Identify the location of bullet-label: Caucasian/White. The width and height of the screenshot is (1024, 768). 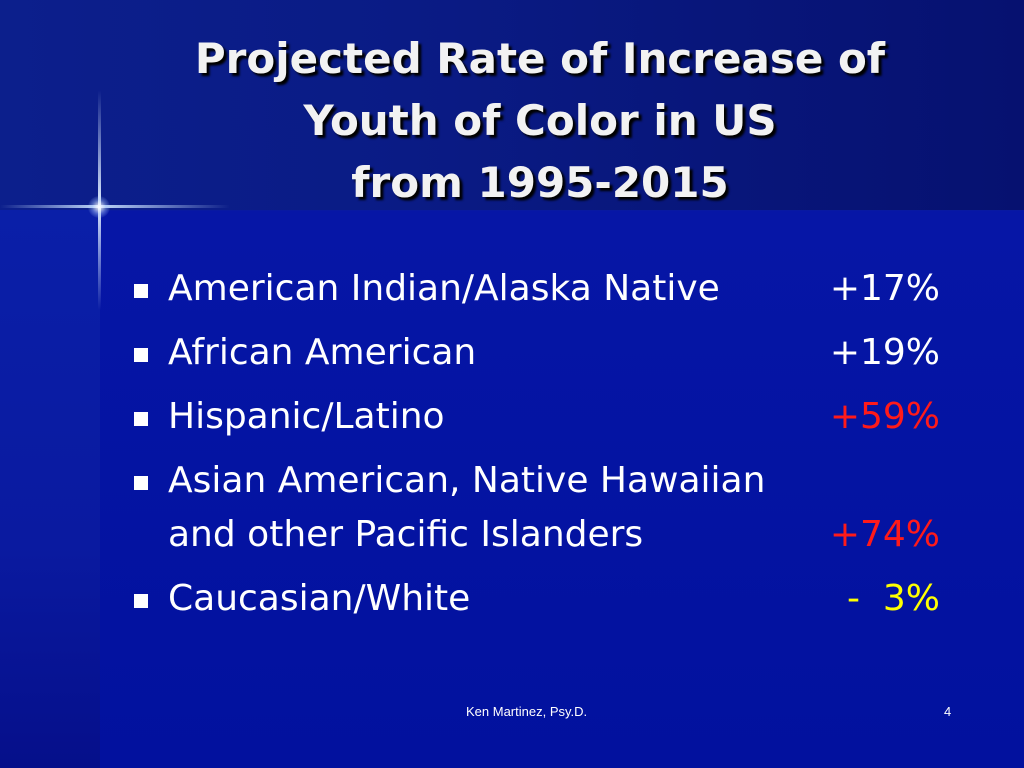
(319, 598).